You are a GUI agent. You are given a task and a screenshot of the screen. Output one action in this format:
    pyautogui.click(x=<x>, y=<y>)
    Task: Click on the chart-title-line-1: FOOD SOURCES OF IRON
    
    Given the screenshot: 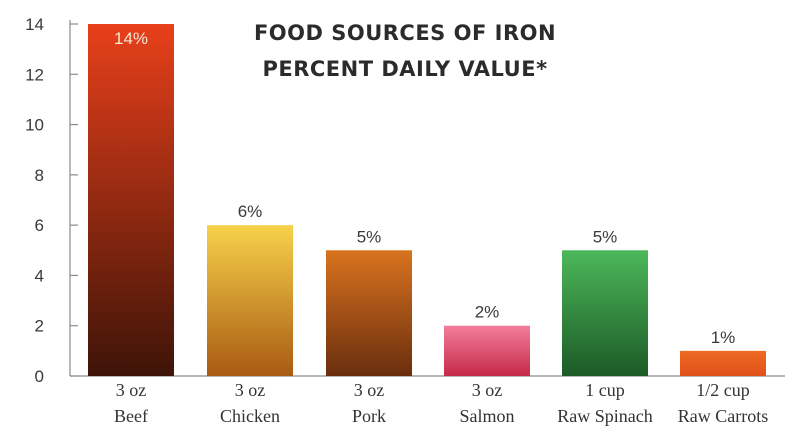 What is the action you would take?
    pyautogui.click(x=405, y=33)
    